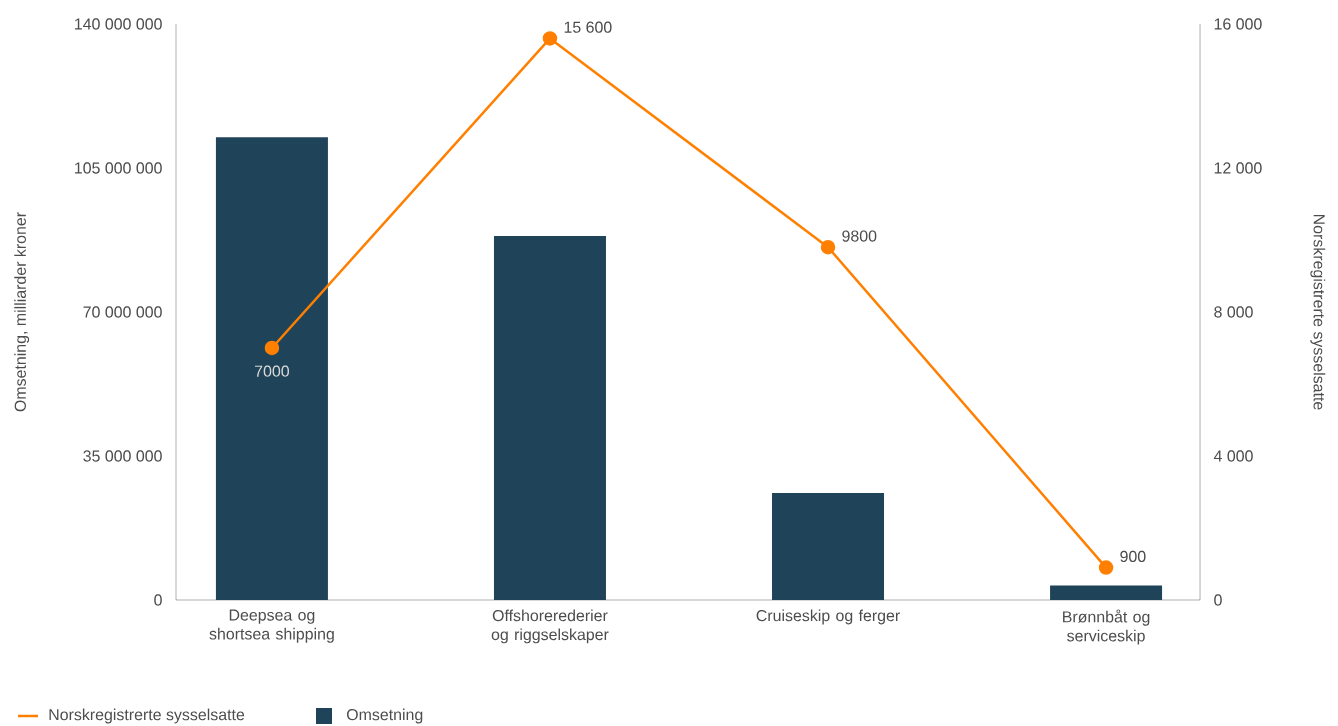 The width and height of the screenshot is (1338, 726). I want to click on y-tick-label: 70 000 000, so click(122, 312).